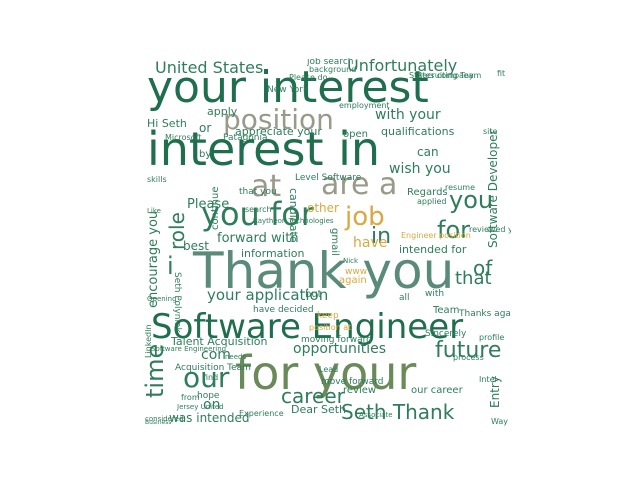  I want to click on word-jersey-united: Jersey United, so click(200, 407).